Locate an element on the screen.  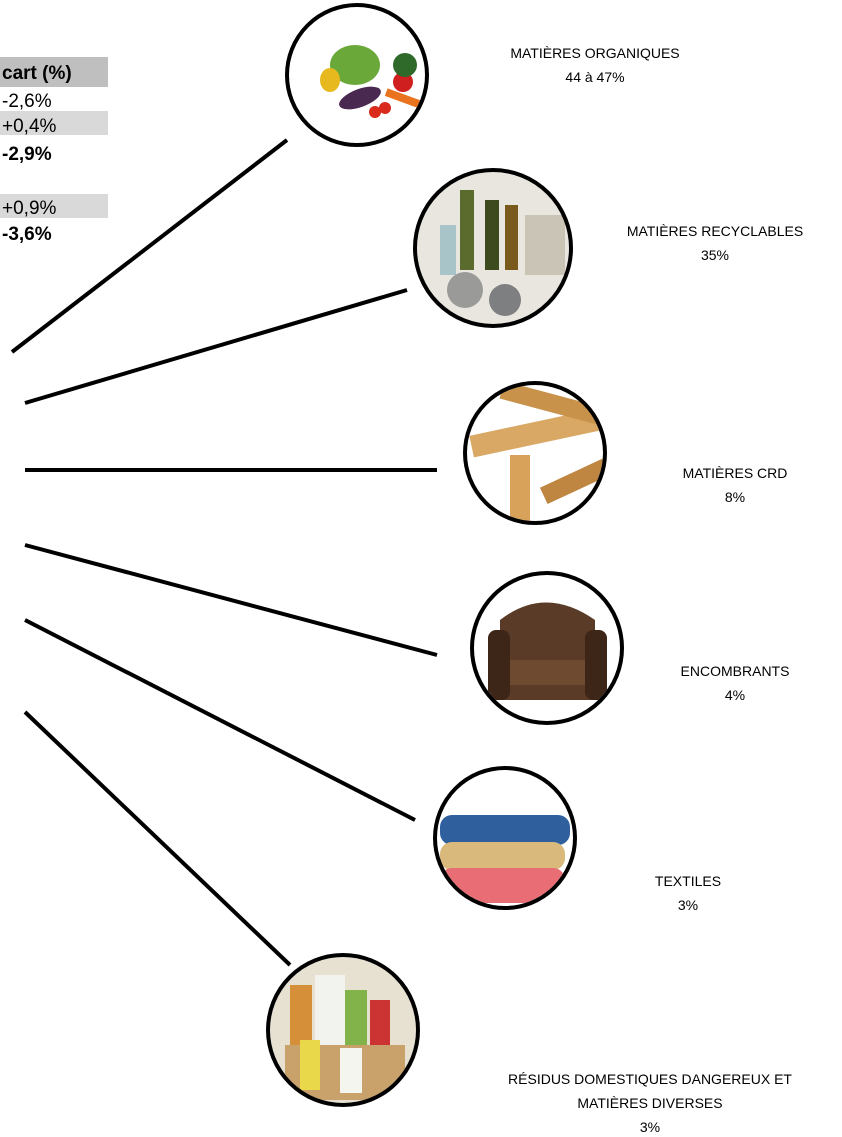
item-label: ENCOMBRANTS is located at coordinates (735, 671).